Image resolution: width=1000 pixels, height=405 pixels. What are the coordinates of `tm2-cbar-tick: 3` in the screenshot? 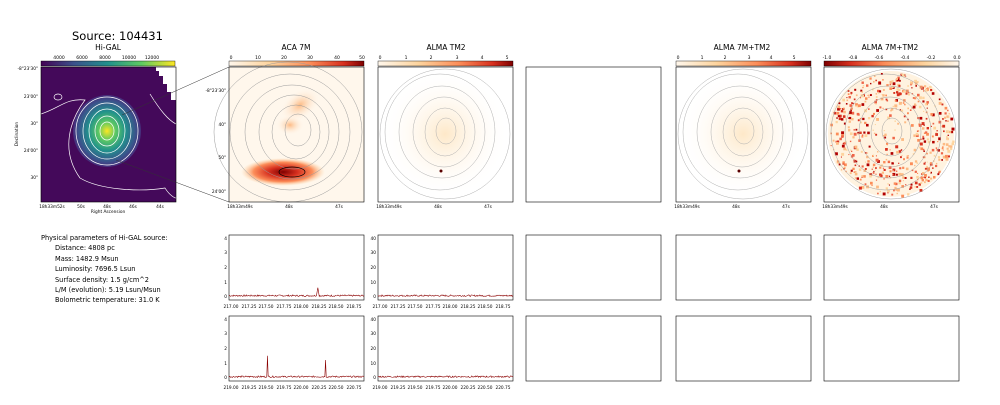 It's located at (457, 58).